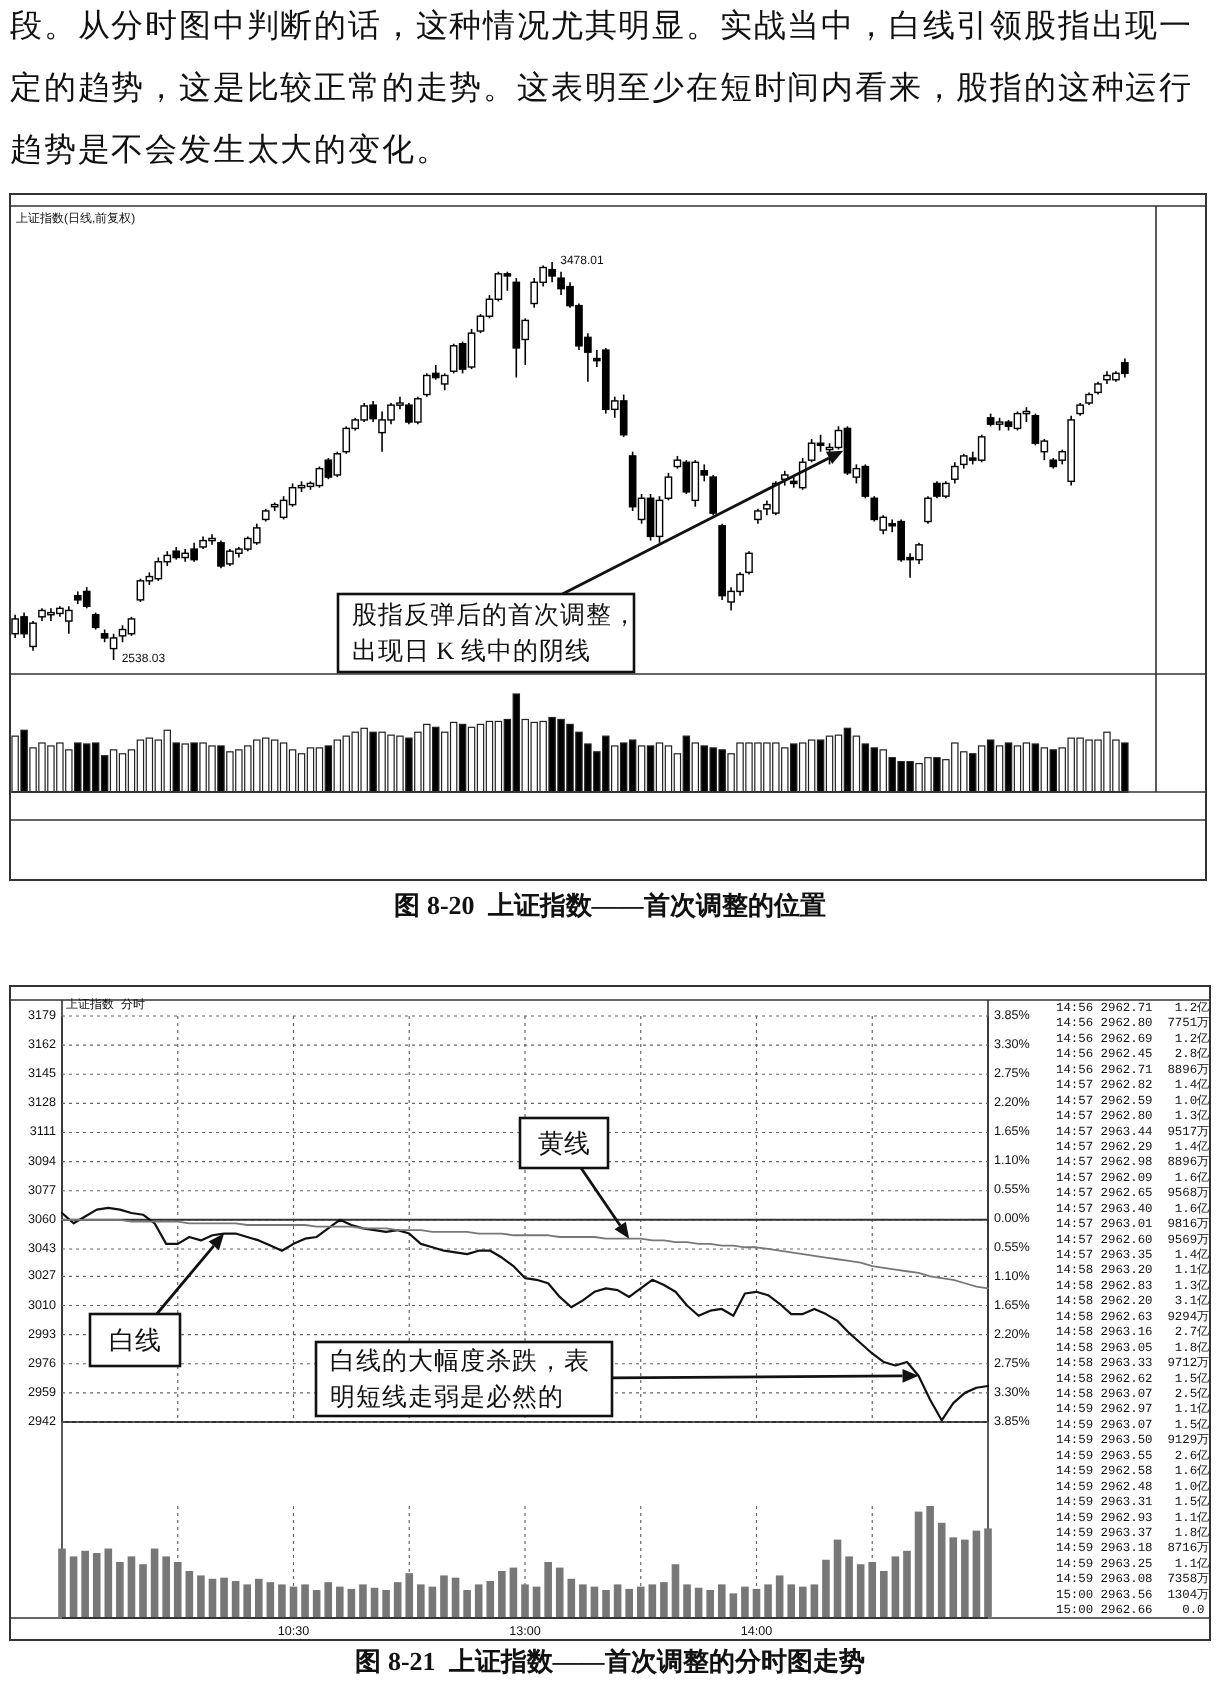 This screenshot has width=1222, height=1684. I want to click on text: 段。从分时图中判断的话，这种情况尤其明显。实战当中，白线引领股指出现一定的趋势，这是比较正常的走势。这表明至少在短时间内看来，股指的这种运行趋势是不会发生太大的变化。, so click(601, 88).